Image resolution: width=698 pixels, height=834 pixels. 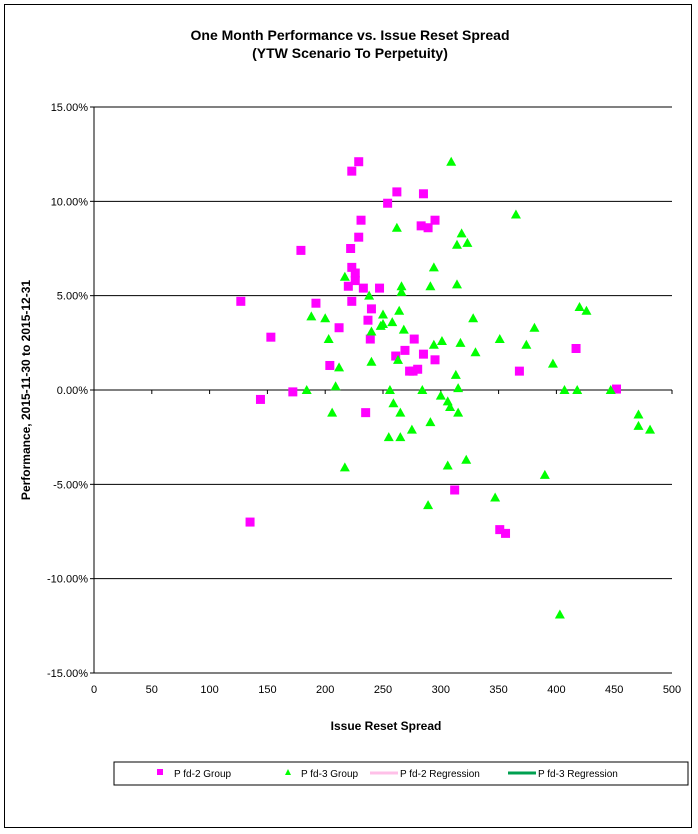 I want to click on x-tick-label: 0, so click(x=94, y=690).